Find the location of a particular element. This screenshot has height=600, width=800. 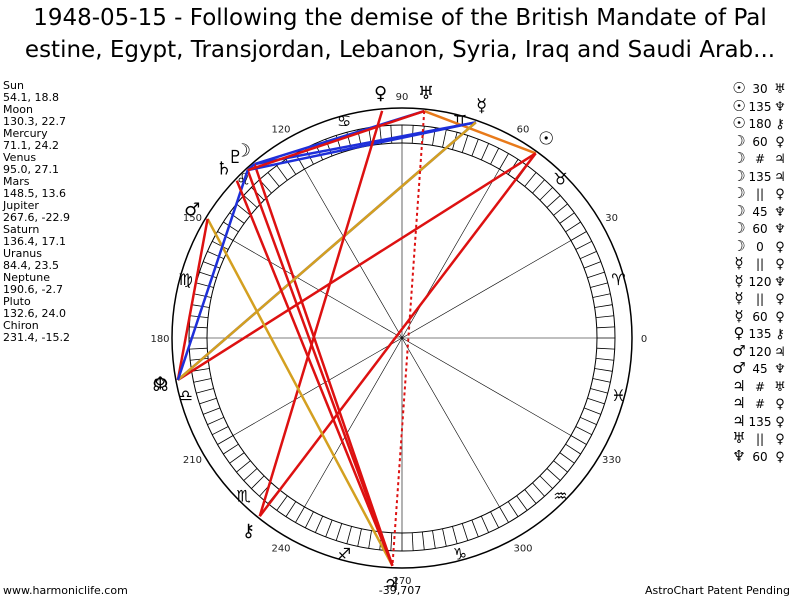

planet-coords: 148.5, 13.6 is located at coordinates (34, 193).